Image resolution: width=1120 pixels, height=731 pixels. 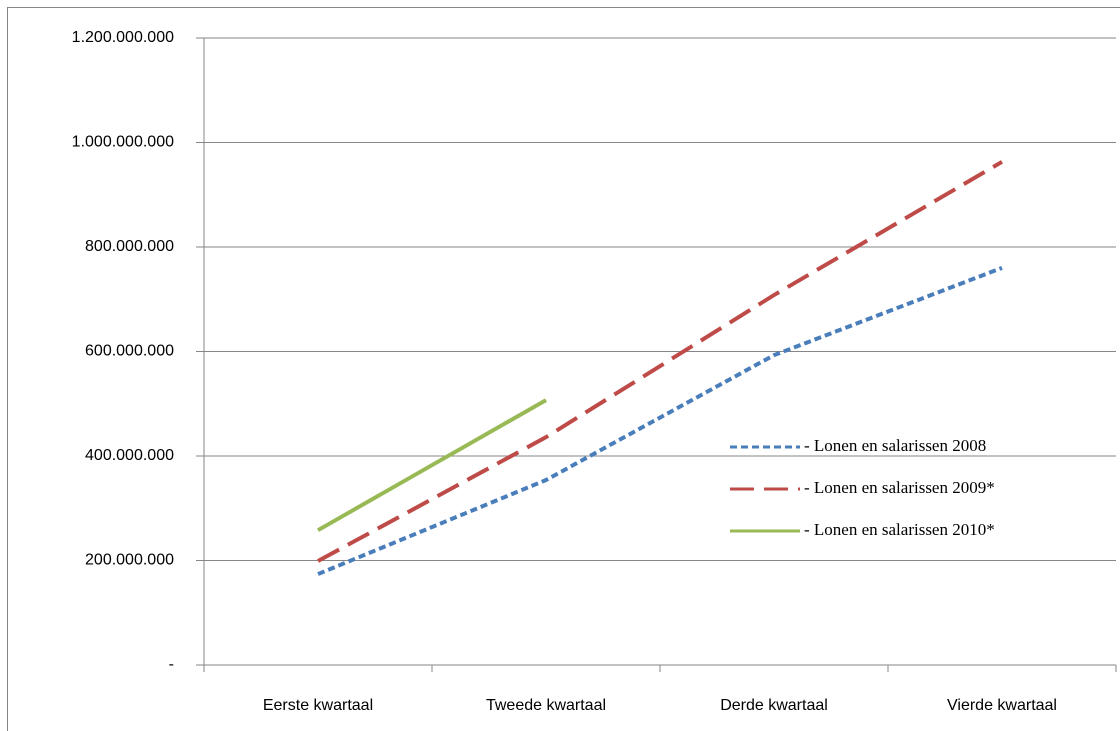 What do you see at coordinates (899, 529) in the screenshot?
I see `legend-label: - Lonen en salarissen 2010*` at bounding box center [899, 529].